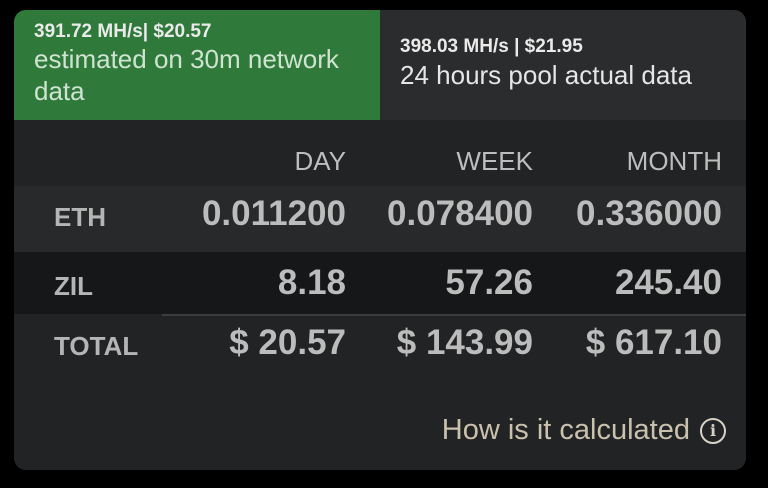  What do you see at coordinates (73, 286) in the screenshot?
I see `row-label-zil: ZIL` at bounding box center [73, 286].